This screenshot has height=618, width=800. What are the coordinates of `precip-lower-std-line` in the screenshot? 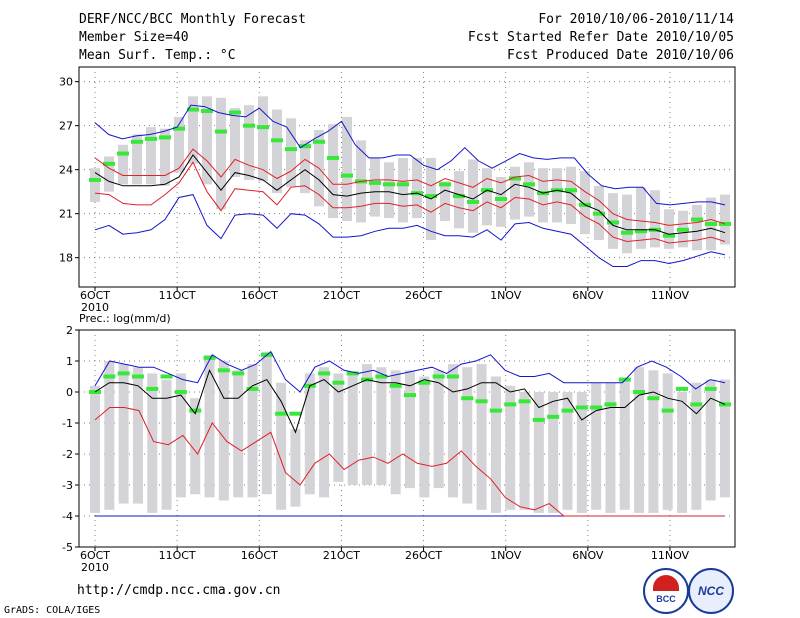 It's located at (409, 462).